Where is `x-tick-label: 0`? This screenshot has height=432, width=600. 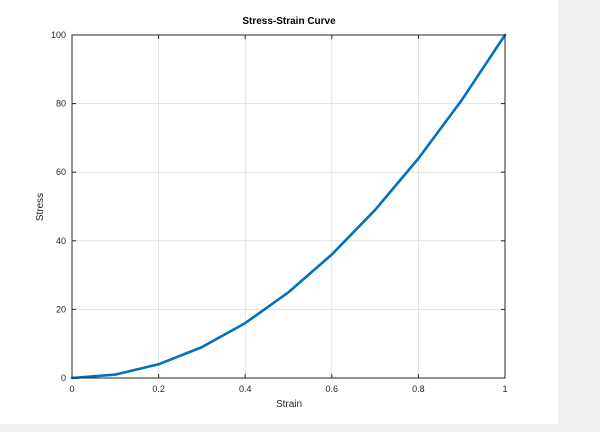
x-tick-label: 0 is located at coordinates (71, 389).